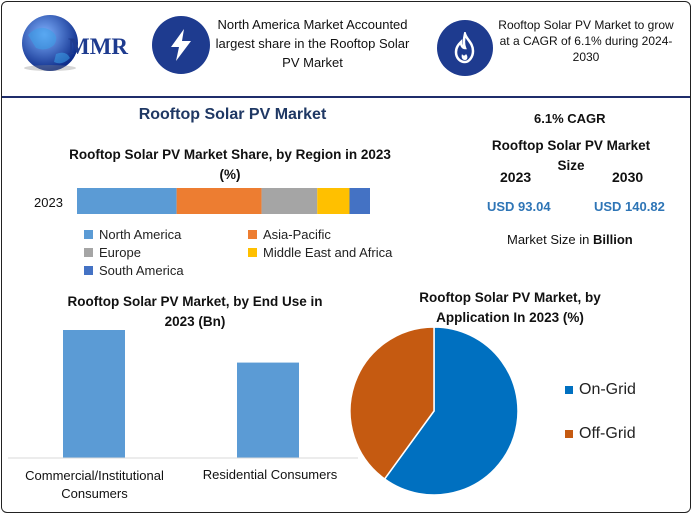 The height and width of the screenshot is (514, 692). I want to click on unit-note: Market Size in Billion, so click(570, 239).